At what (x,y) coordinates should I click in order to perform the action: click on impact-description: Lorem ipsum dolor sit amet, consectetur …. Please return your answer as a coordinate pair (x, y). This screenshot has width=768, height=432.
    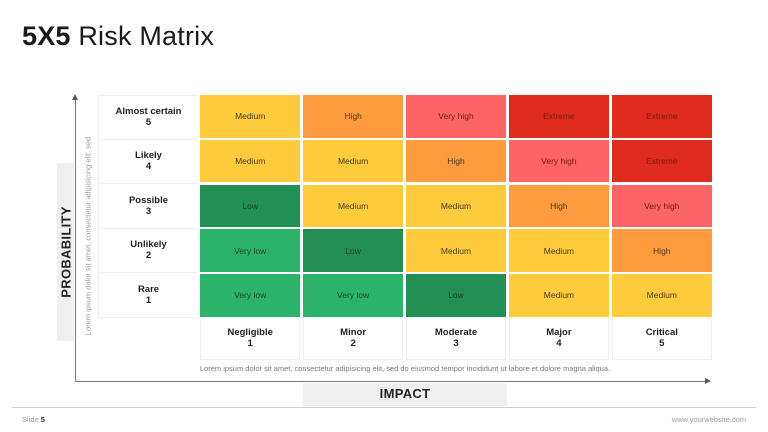
    Looking at the image, I should click on (405, 368).